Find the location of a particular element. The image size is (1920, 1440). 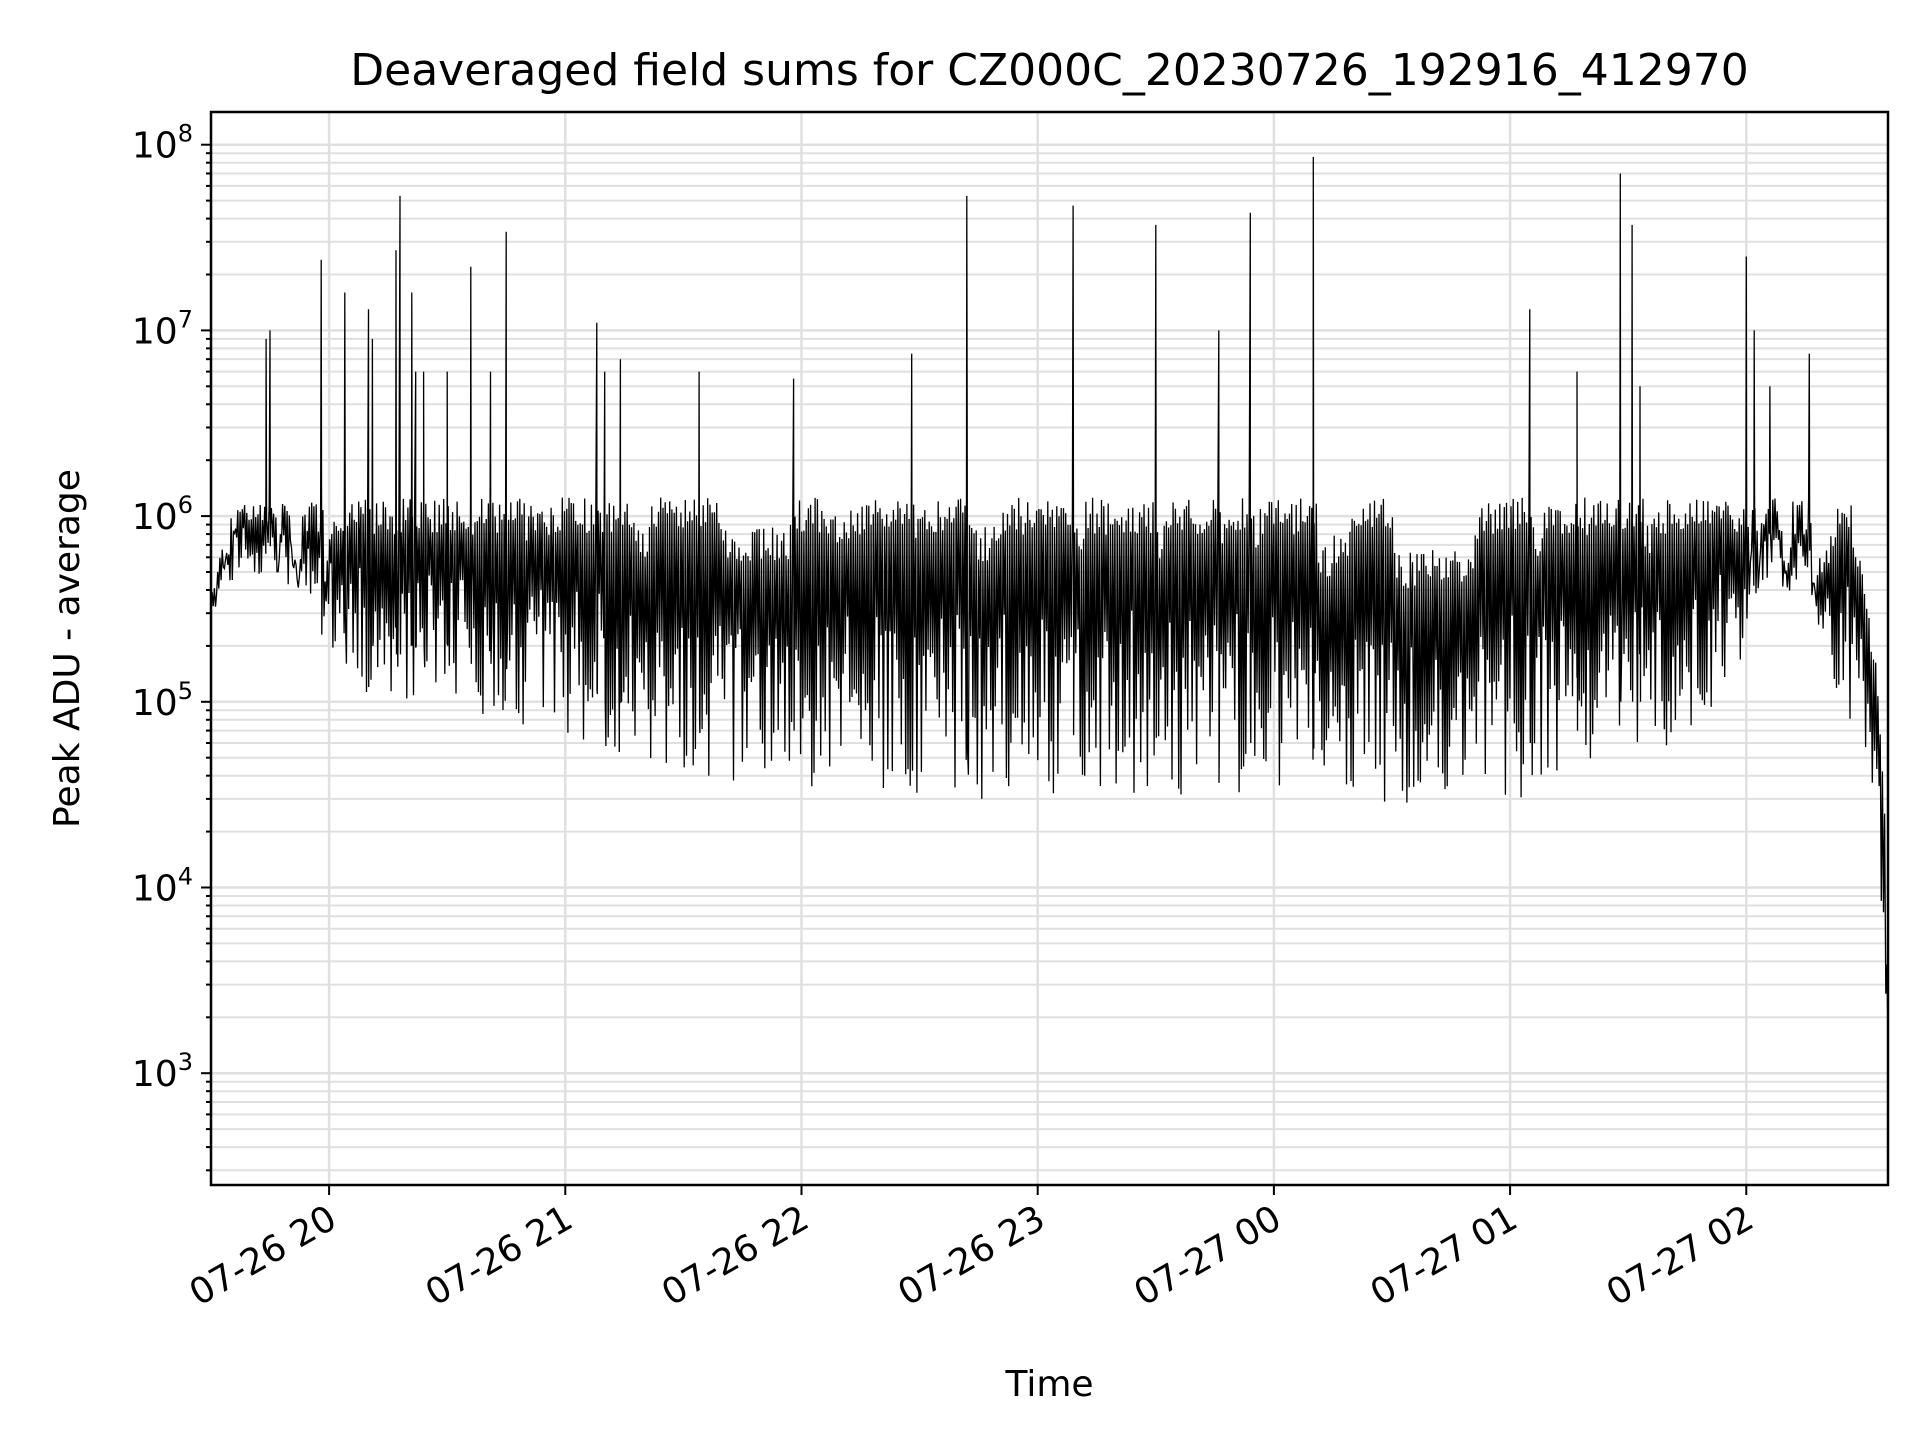

x-tick-label: 07-26 22 is located at coordinates (735, 1256).